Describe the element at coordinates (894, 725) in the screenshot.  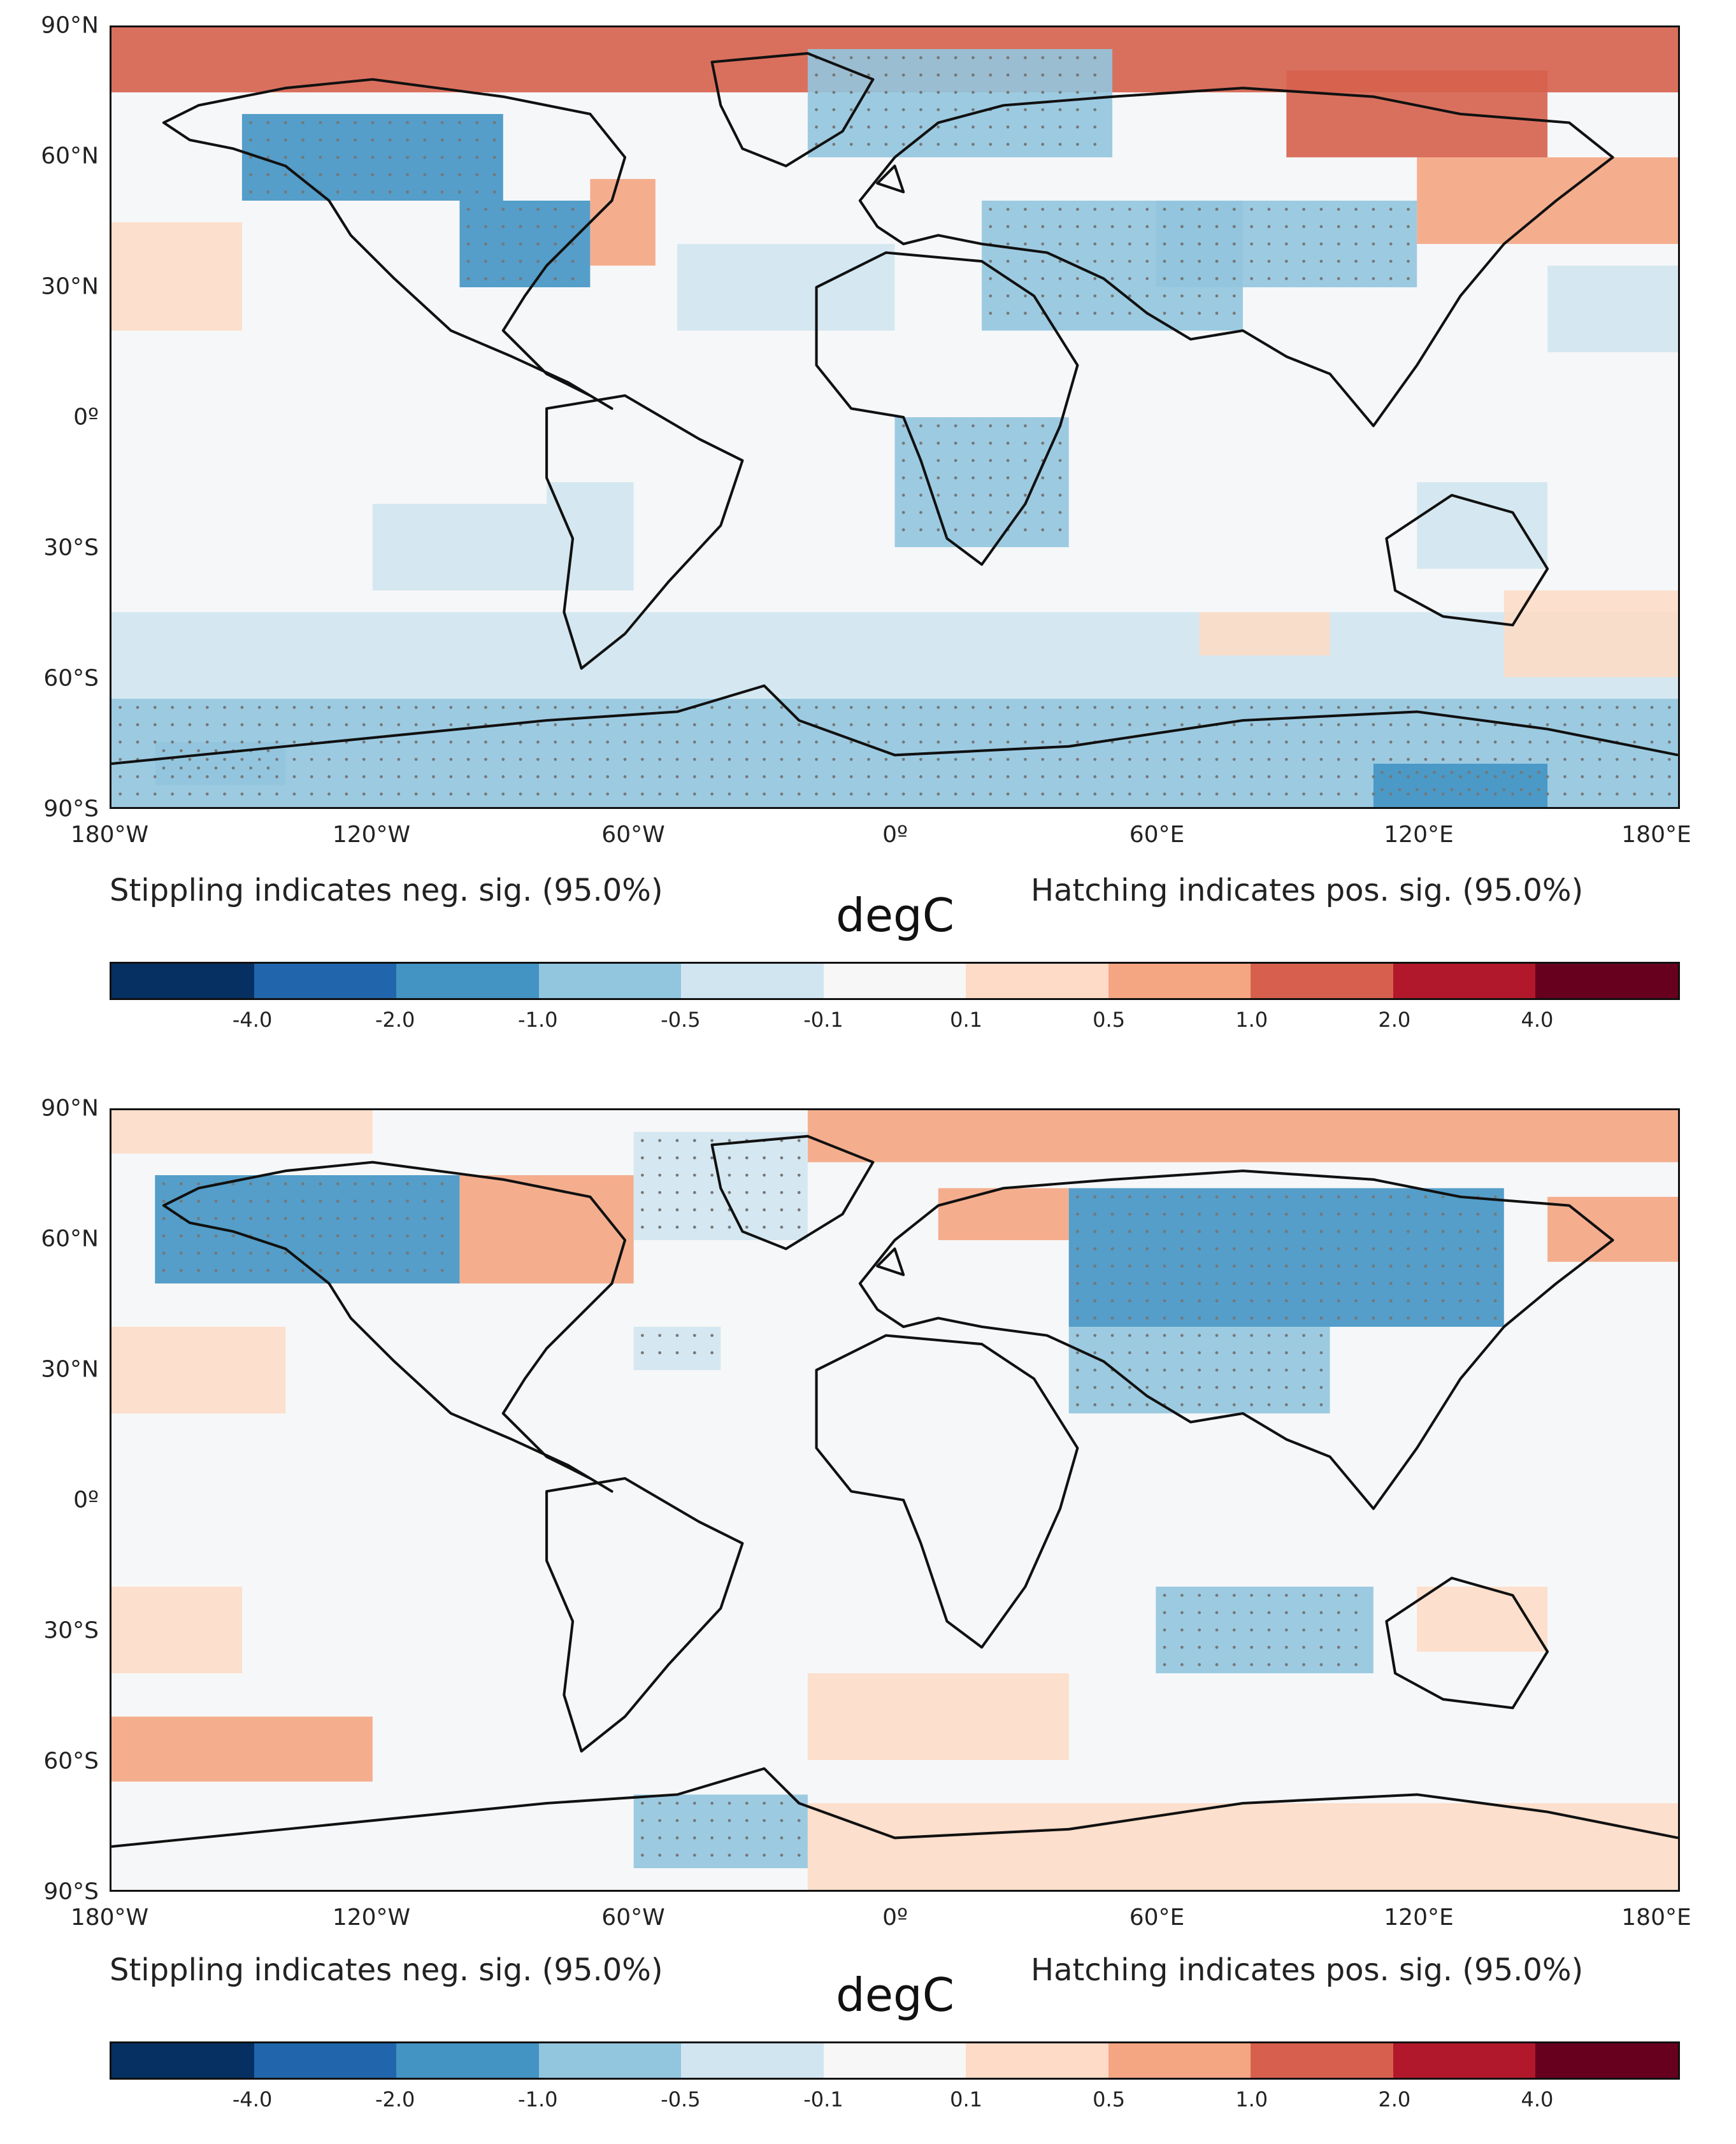
I see `coast-antarctica` at that location.